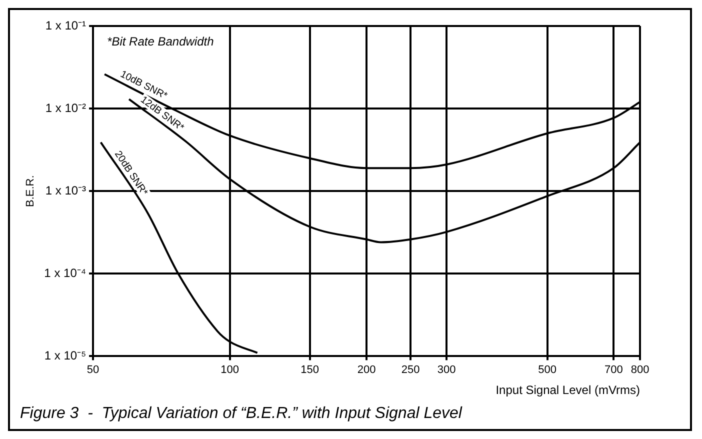 This screenshot has height=439, width=702. I want to click on annotation: *Bit Rate Bandwidth, so click(160, 41).